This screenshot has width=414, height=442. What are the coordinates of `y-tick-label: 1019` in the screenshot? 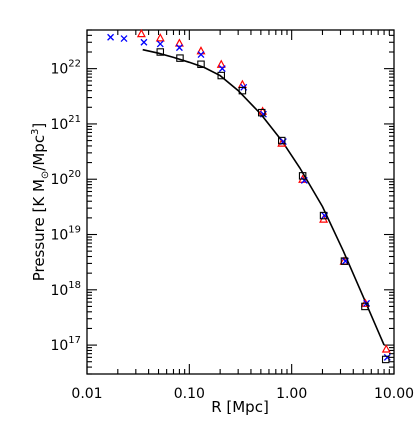 It's located at (65, 234).